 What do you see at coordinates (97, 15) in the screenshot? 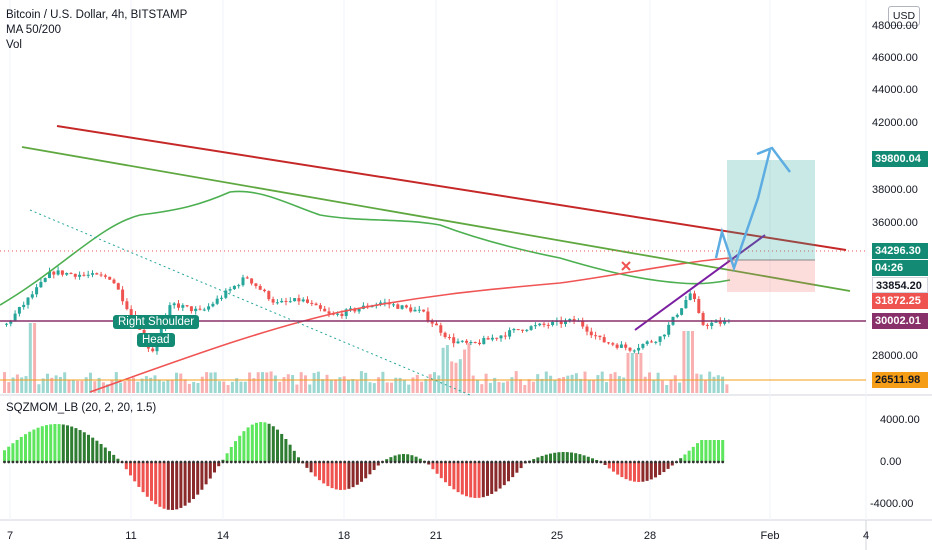
I see `symbol-title: Bitcoin / U.S. Dollar, 4h, BITSTAMP` at bounding box center [97, 15].